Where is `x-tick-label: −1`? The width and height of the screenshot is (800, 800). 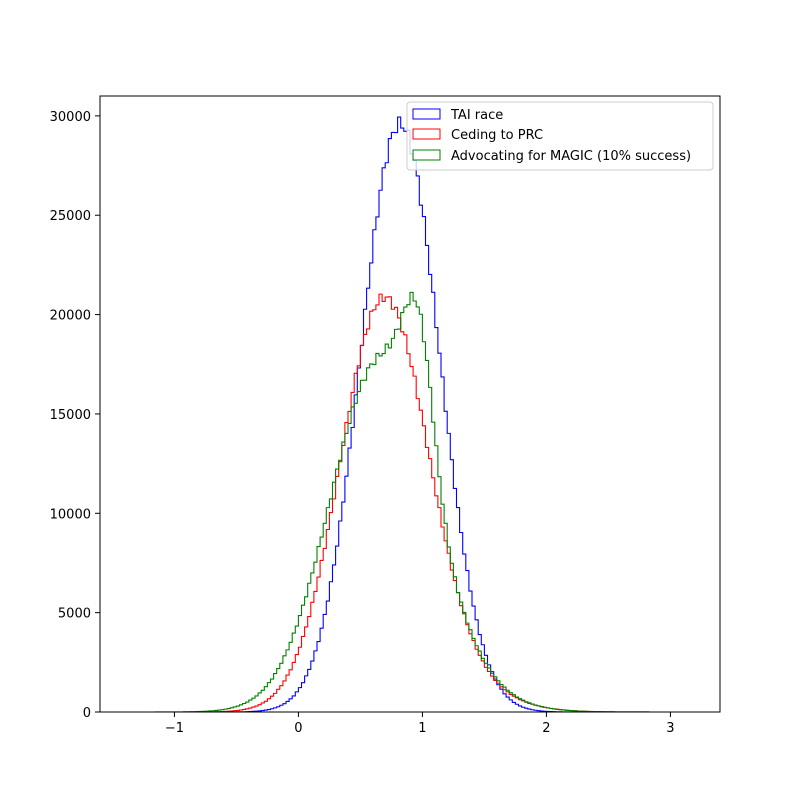
x-tick-label: −1 is located at coordinates (174, 728).